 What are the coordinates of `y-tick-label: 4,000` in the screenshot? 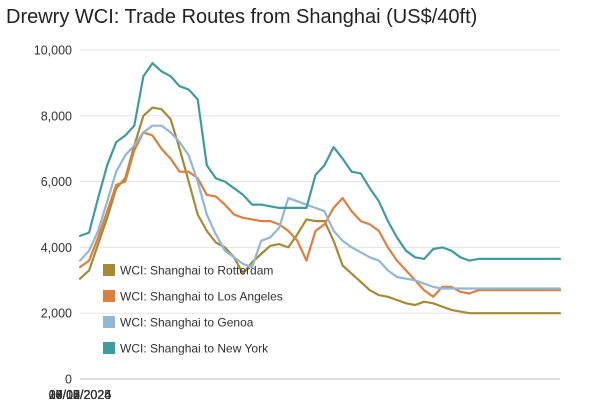 It's located at (56, 248).